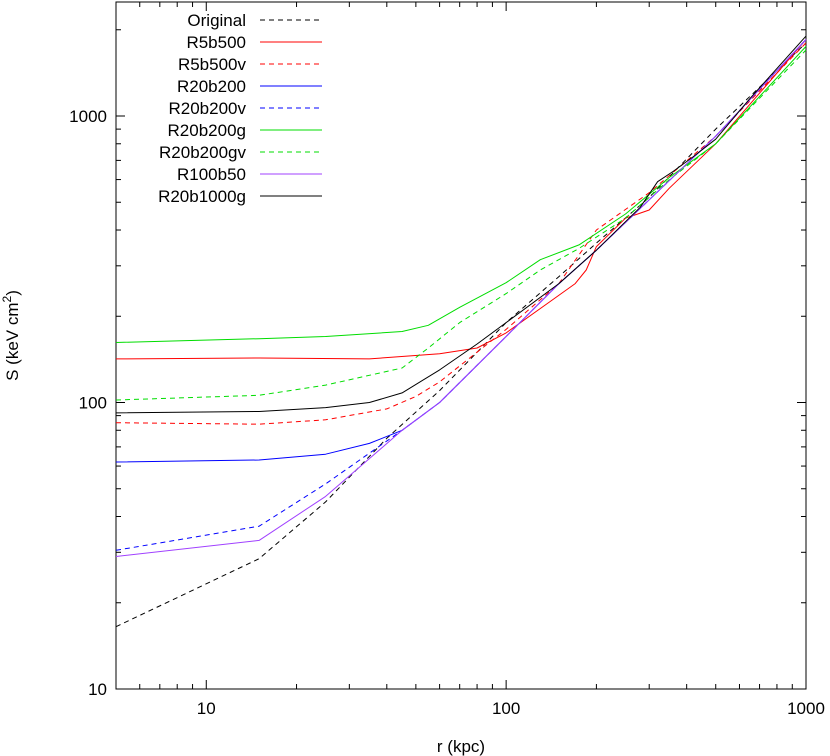 Image resolution: width=830 pixels, height=756 pixels. I want to click on legend-label-r5b500: R5b500, so click(216, 42).